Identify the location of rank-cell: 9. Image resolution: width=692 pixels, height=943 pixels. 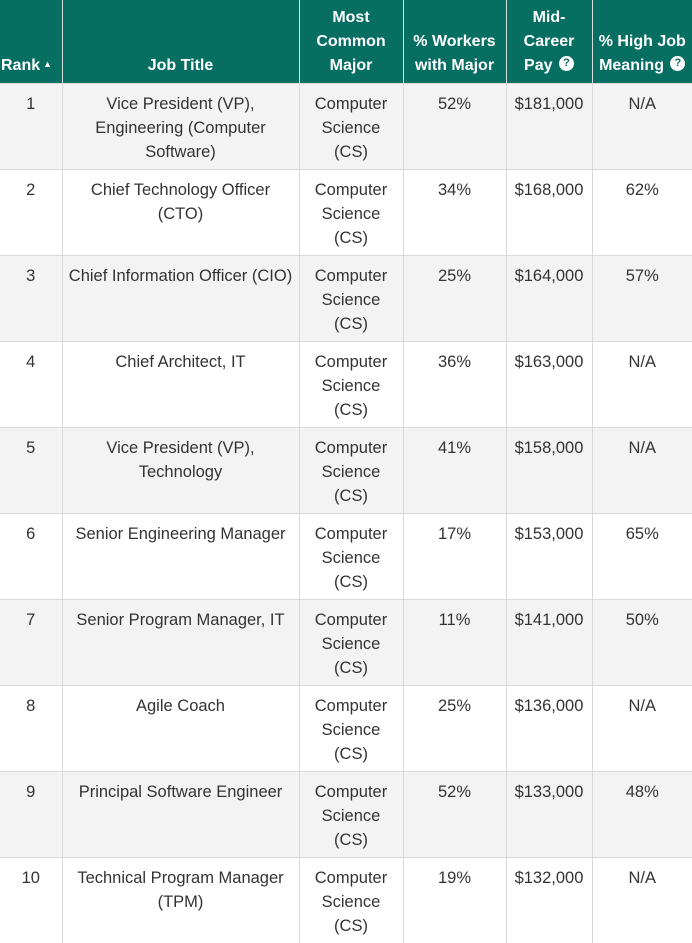
(31, 815).